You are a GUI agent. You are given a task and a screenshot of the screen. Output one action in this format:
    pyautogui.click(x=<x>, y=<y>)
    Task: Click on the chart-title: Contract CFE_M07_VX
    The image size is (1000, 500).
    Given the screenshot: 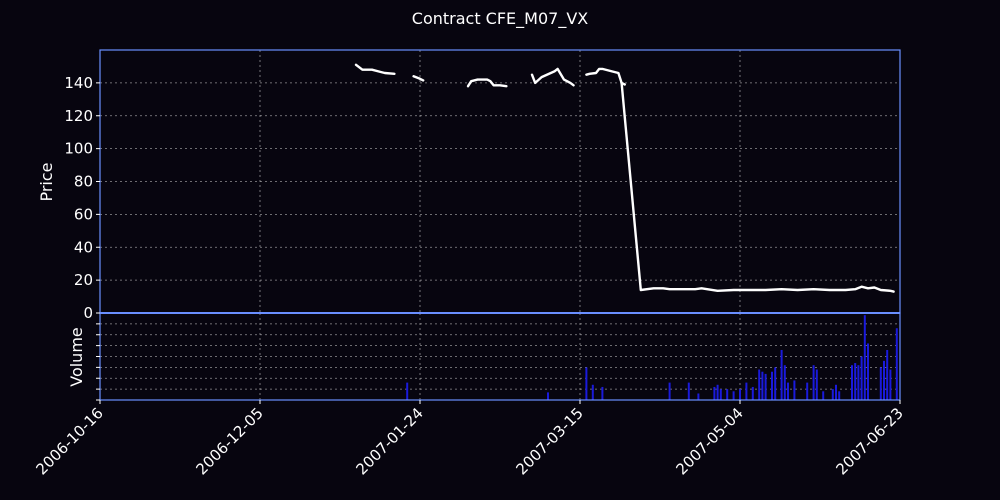 What is the action you would take?
    pyautogui.click(x=500, y=19)
    